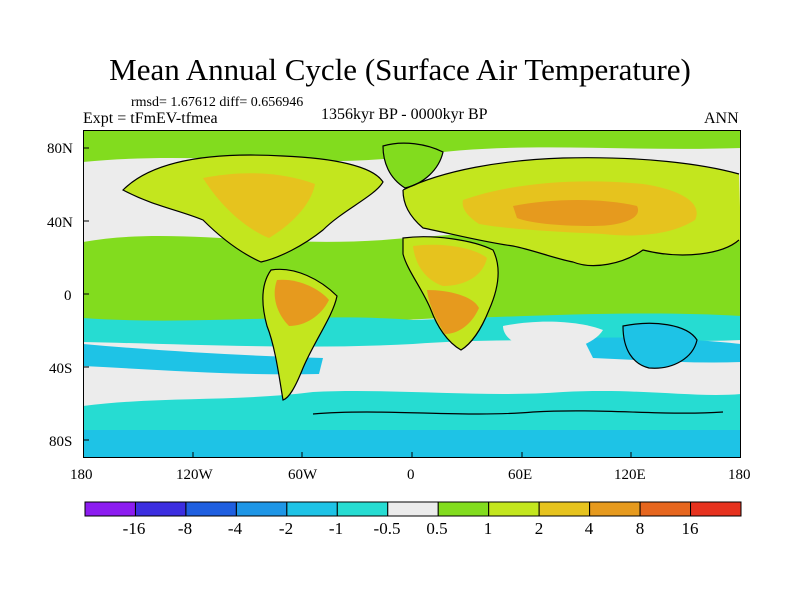  What do you see at coordinates (61, 369) in the screenshot?
I see `y-tick-40s: 40S` at bounding box center [61, 369].